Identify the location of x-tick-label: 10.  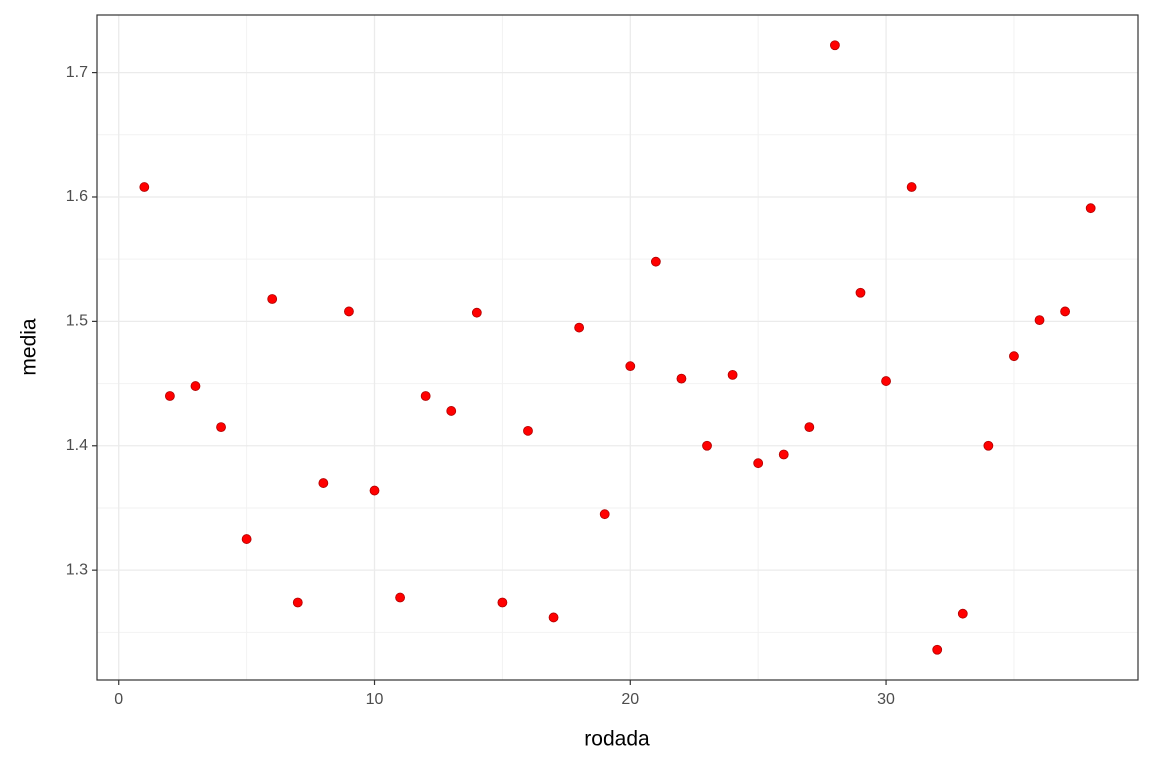
(375, 699).